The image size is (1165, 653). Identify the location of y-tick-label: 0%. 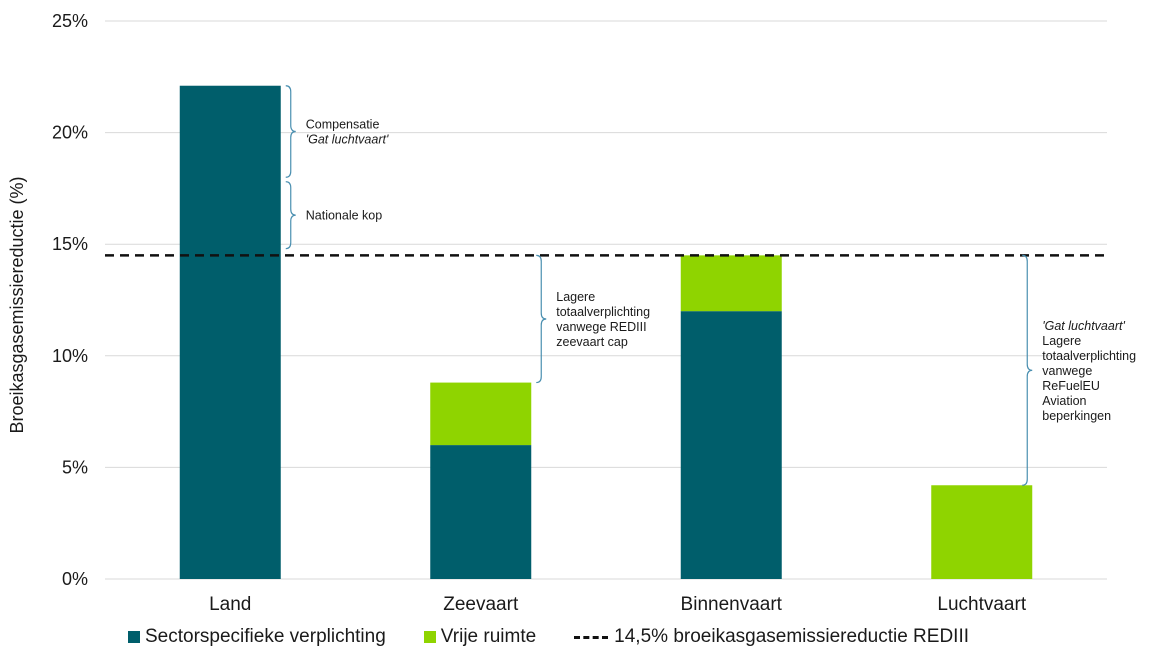
(75, 579).